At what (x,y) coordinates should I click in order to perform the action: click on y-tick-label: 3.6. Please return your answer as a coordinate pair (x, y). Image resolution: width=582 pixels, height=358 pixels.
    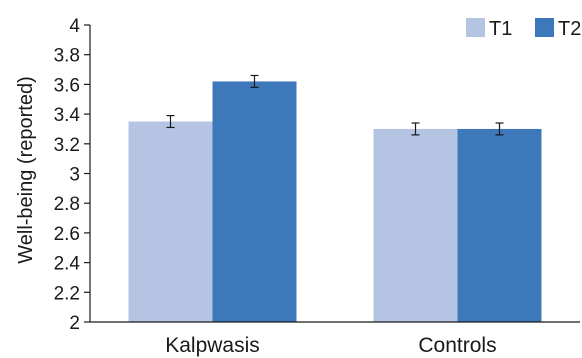
    Looking at the image, I should click on (67, 85).